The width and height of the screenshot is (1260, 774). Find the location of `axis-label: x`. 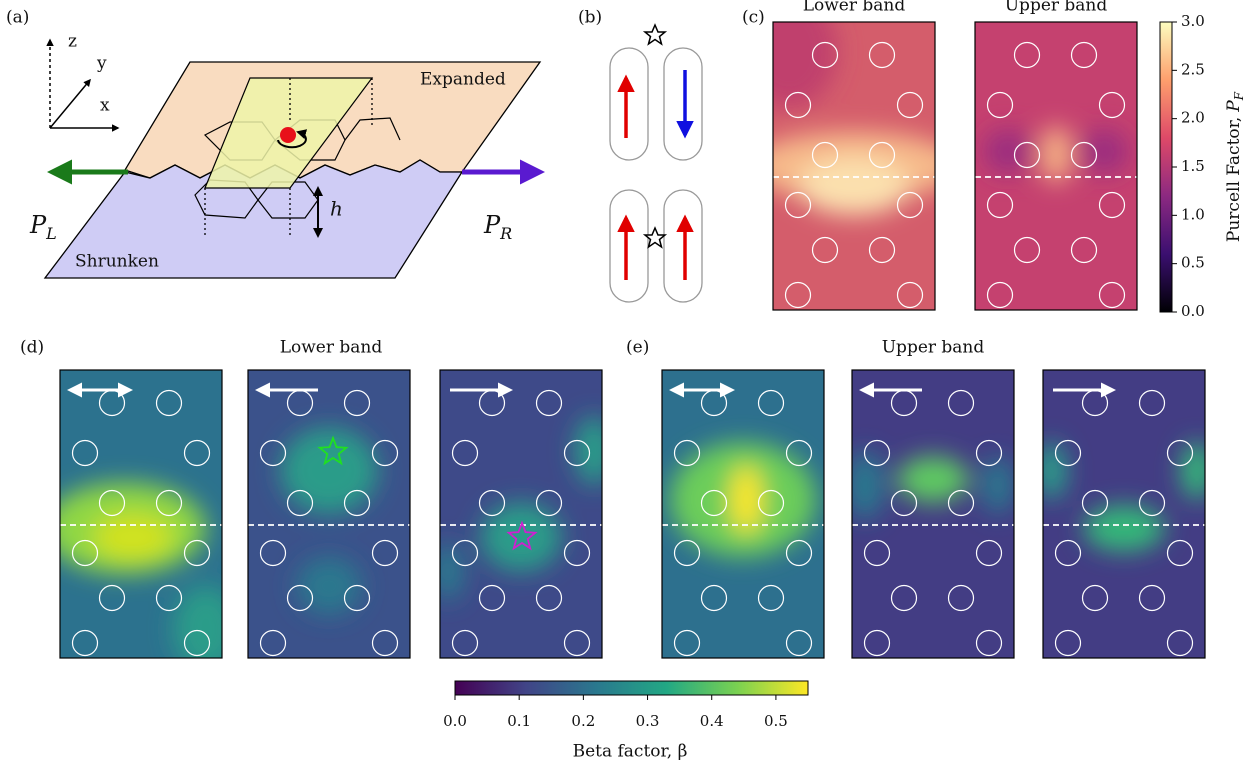

axis-label: x is located at coordinates (105, 106).